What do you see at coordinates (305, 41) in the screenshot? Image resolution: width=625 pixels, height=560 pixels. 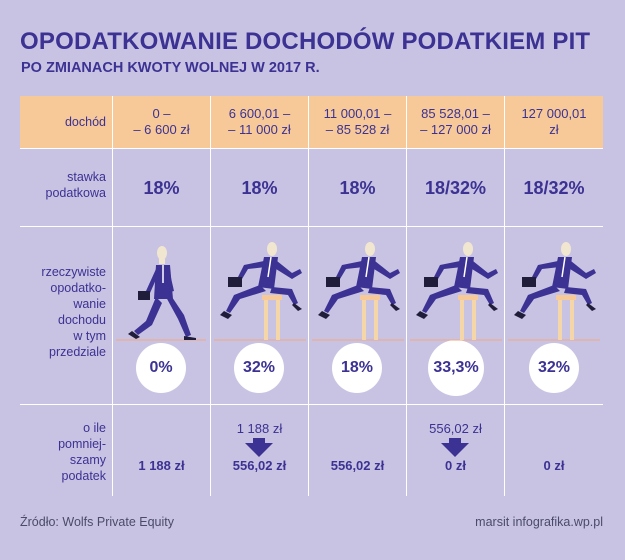 I see `page-title: OPODATKOWANIE DOCHODÓW PODATKIEM PIT` at bounding box center [305, 41].